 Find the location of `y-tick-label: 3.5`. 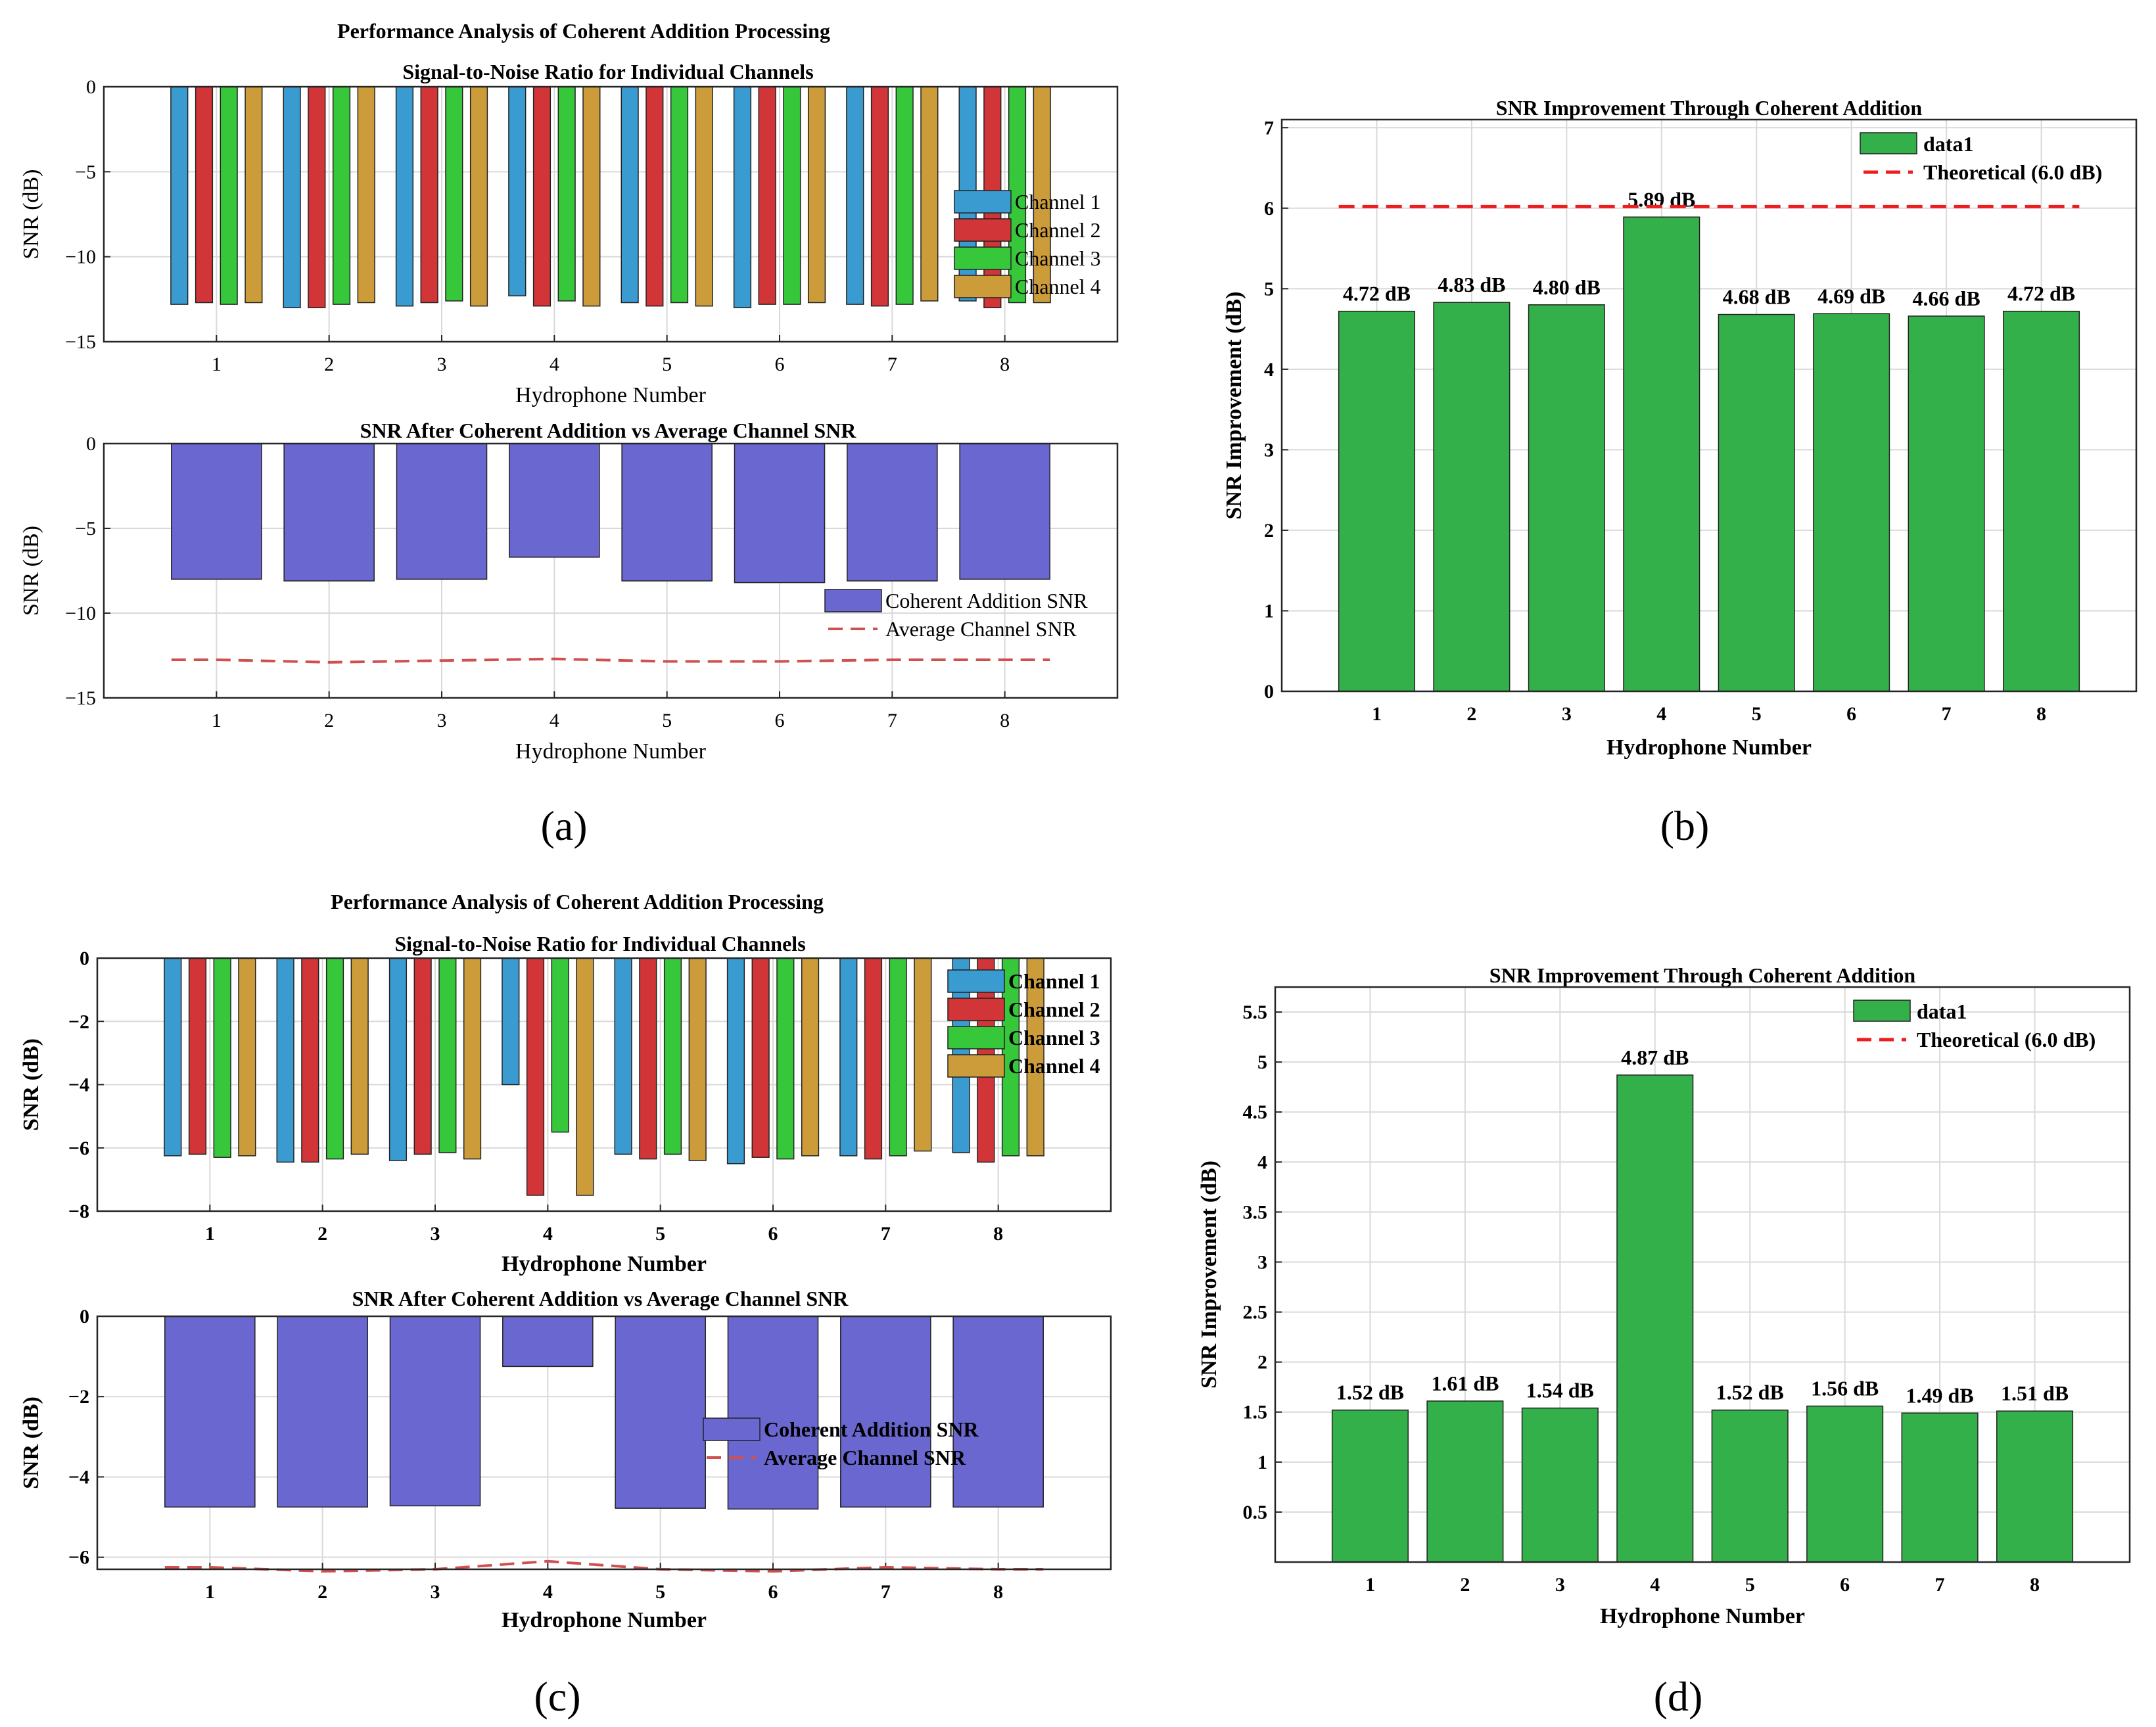

y-tick-label: 3.5 is located at coordinates (1256, 1212).